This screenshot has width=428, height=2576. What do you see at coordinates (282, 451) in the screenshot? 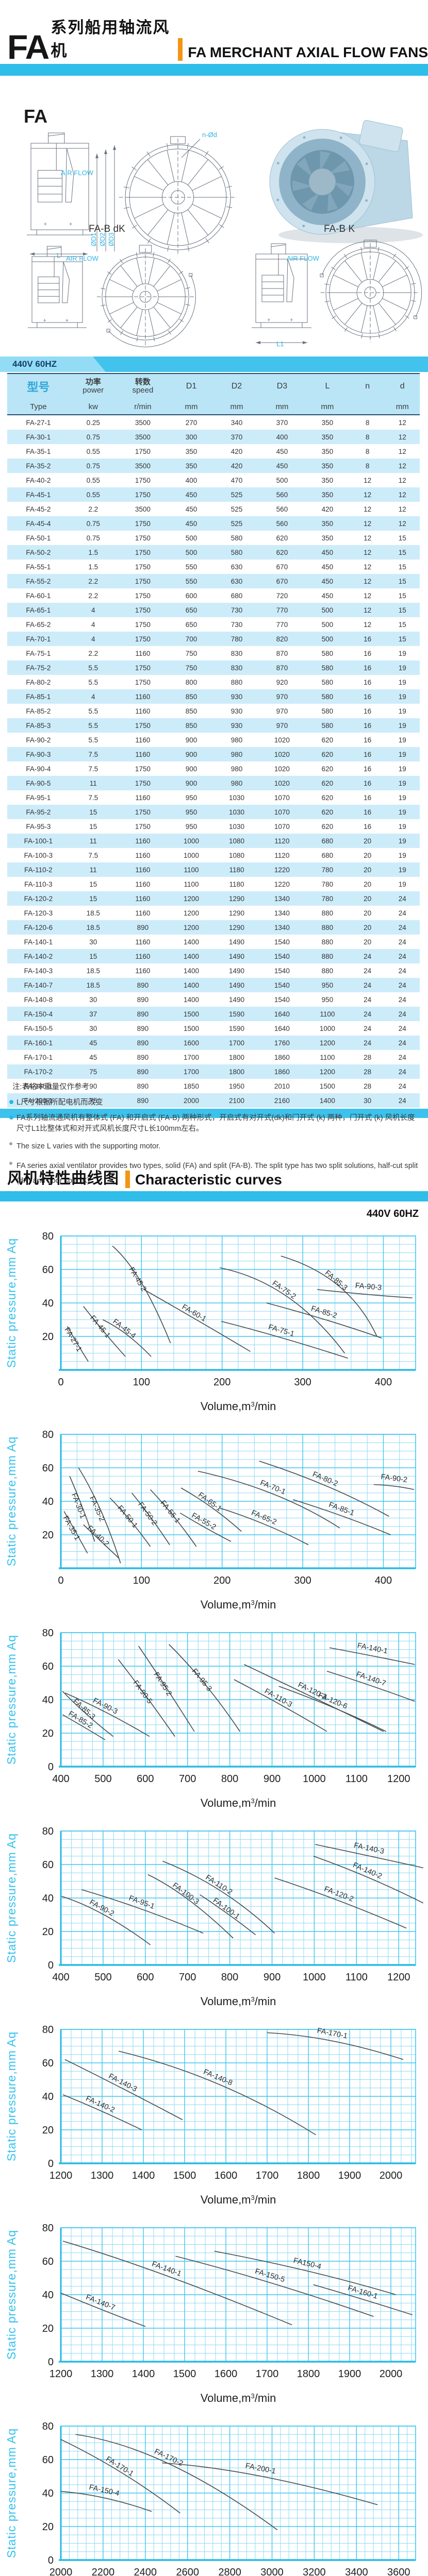
I see `table-cell: 450` at bounding box center [282, 451].